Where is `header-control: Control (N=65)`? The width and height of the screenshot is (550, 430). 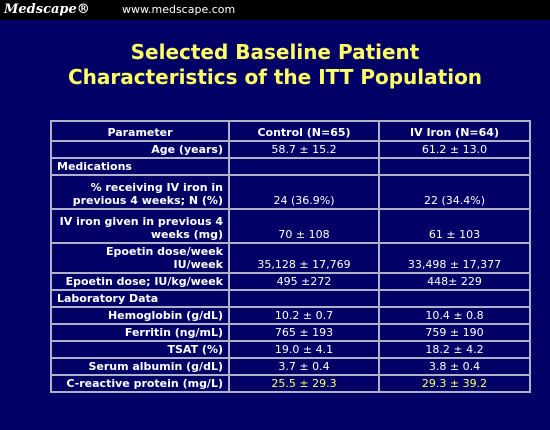 header-control: Control (N=65) is located at coordinates (304, 131).